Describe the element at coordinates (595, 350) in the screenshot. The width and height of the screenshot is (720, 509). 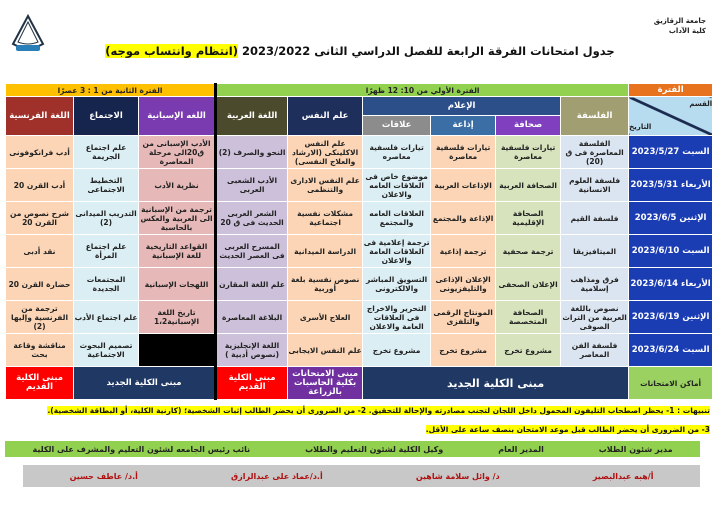
I see `exam-subject-philosophy: فلسفة الفن المعاصر` at that location.